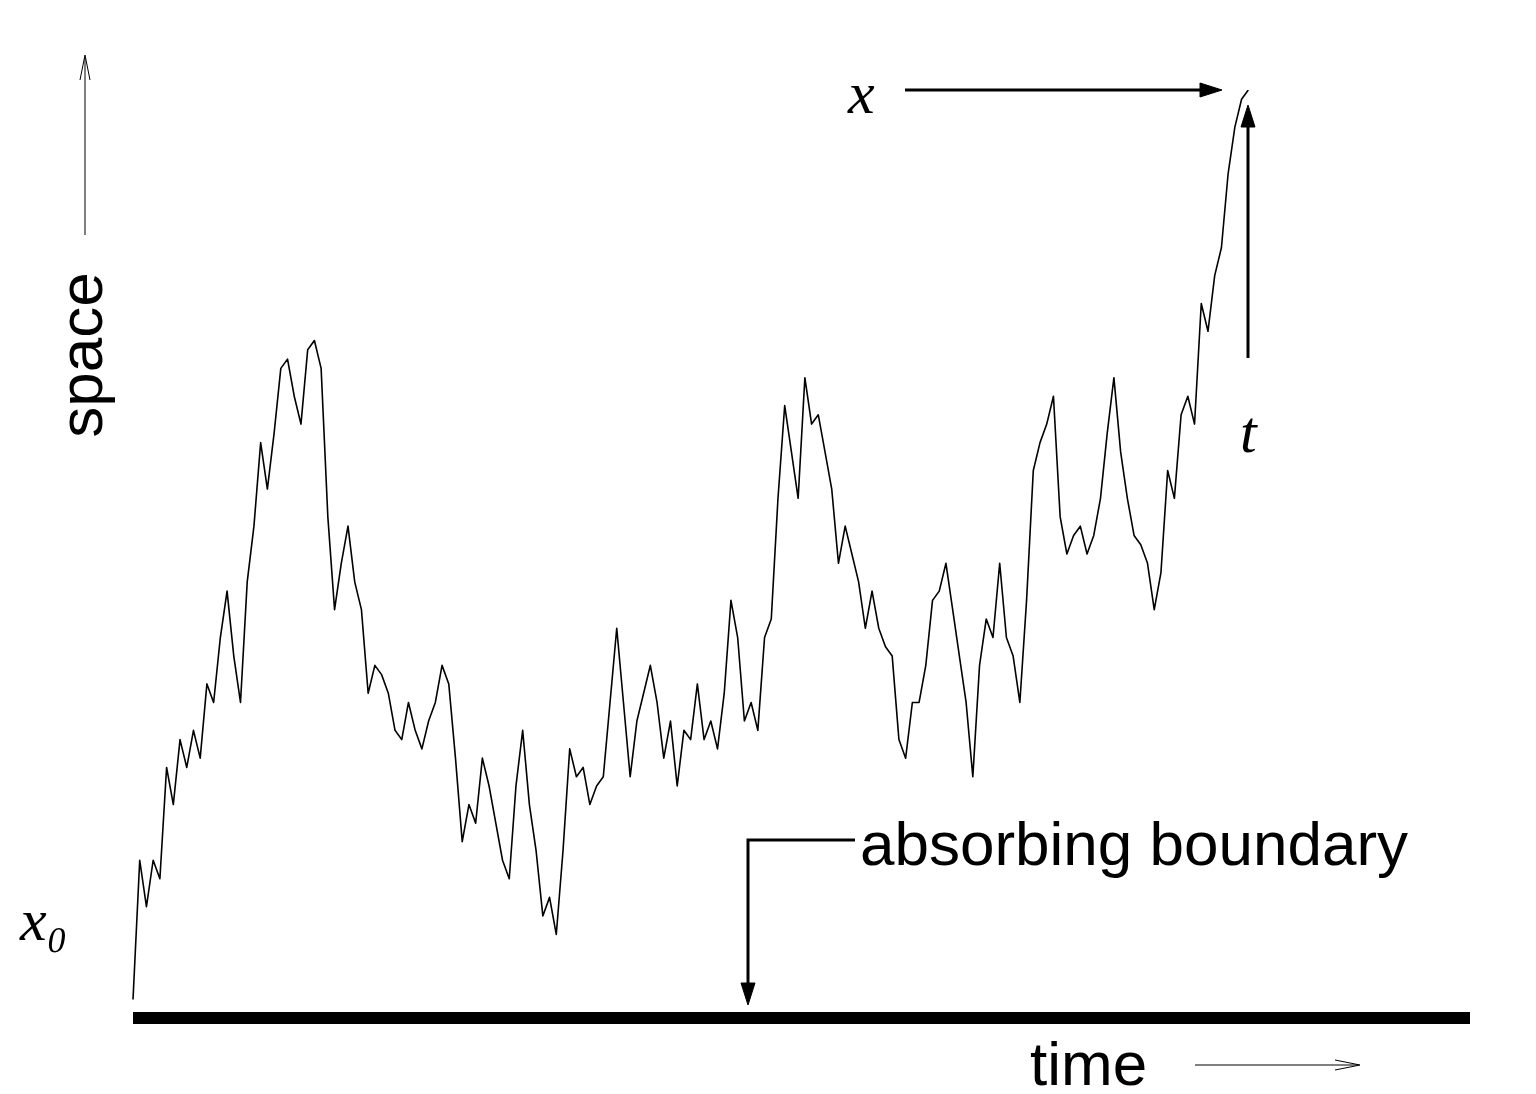  I want to click on y-axis-title: space, so click(80, 355).